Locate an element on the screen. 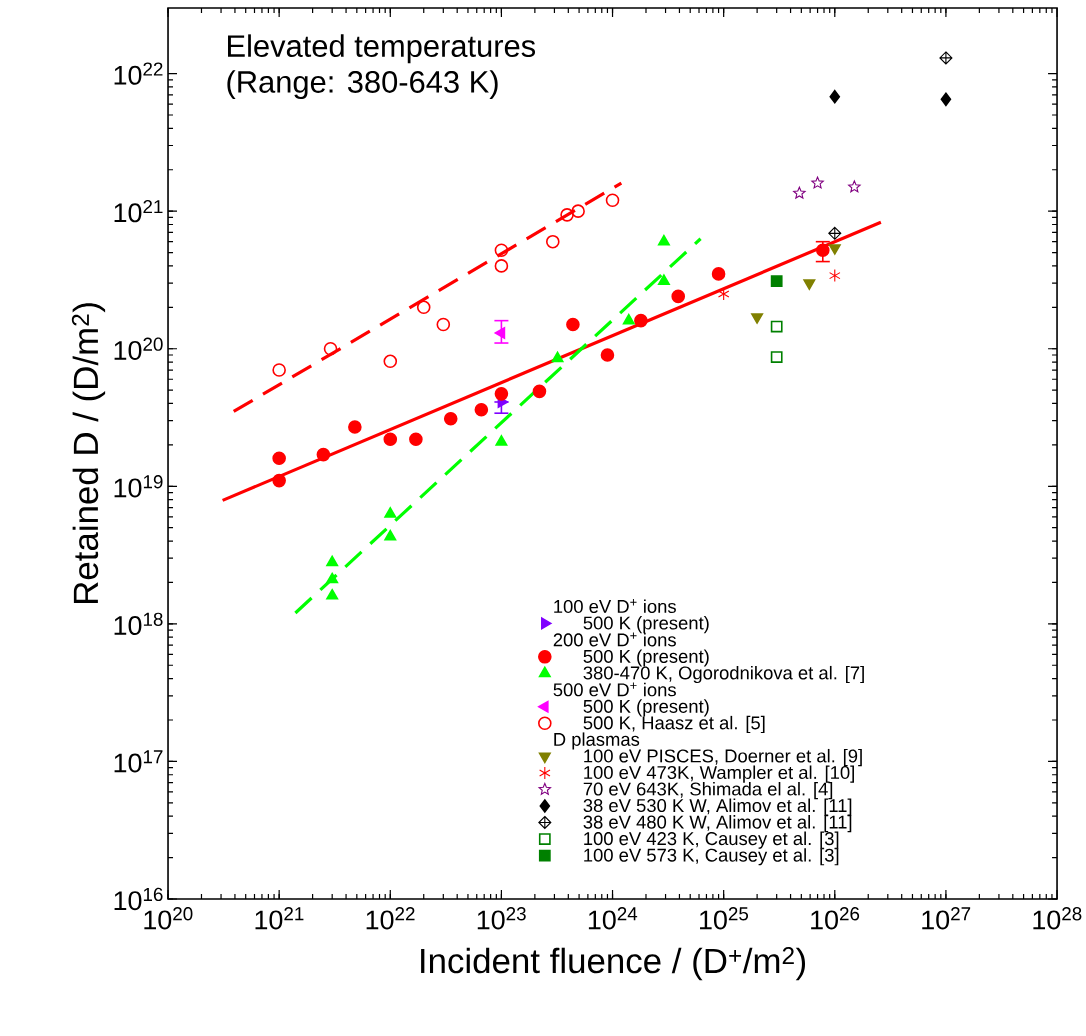 The height and width of the screenshot is (1036, 1086). x-tick-label: 10$^{23}$ is located at coordinates (501, 918).